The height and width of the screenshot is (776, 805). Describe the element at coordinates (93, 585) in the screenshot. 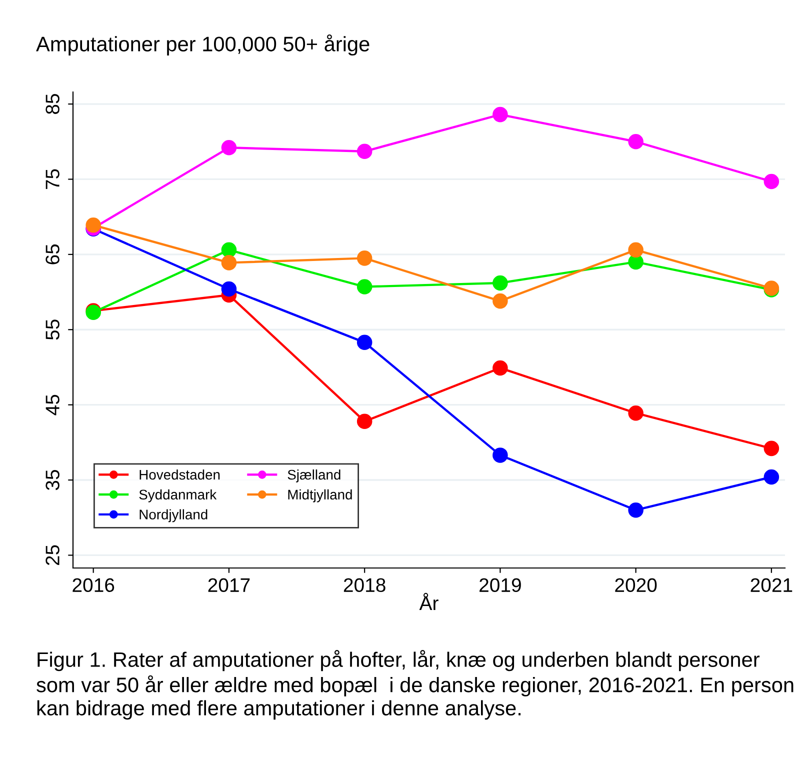

I see `x-tick-label: 2016` at that location.